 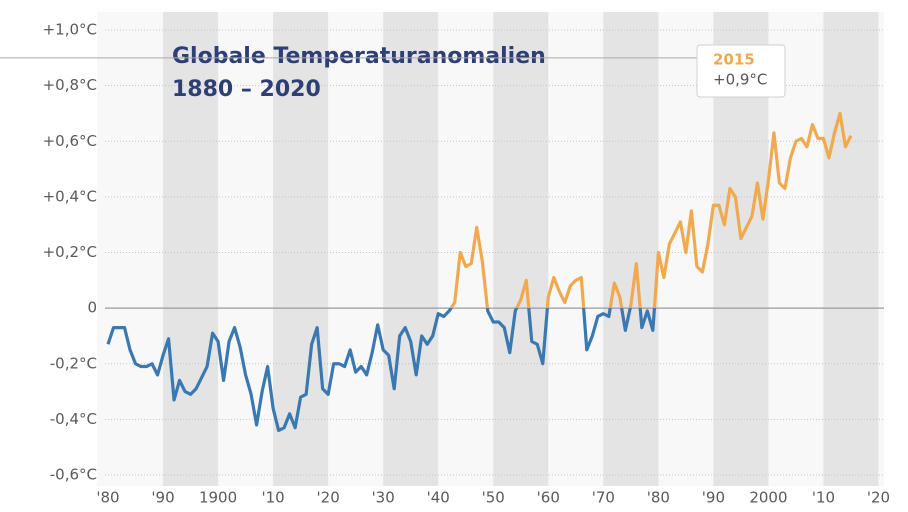 What do you see at coordinates (740, 80) in the screenshot?
I see `annotation-value: +0,9°C` at bounding box center [740, 80].